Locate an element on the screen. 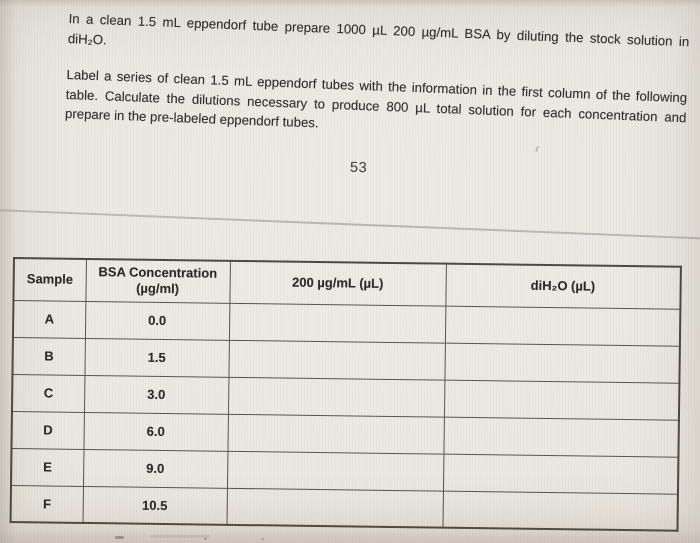 The width and height of the screenshot is (700, 543). header-bsa-line1: BSA Concentration is located at coordinates (158, 272).